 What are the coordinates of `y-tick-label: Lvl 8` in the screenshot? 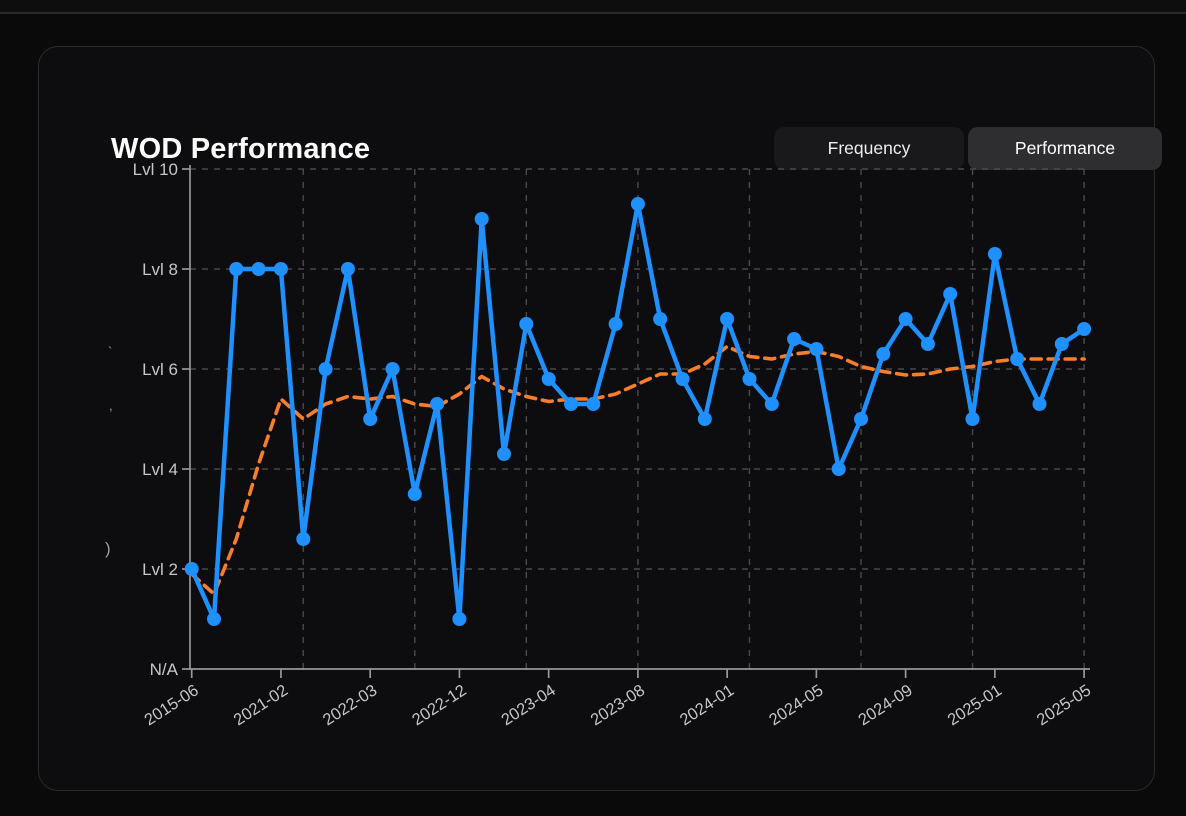 It's located at (160, 269).